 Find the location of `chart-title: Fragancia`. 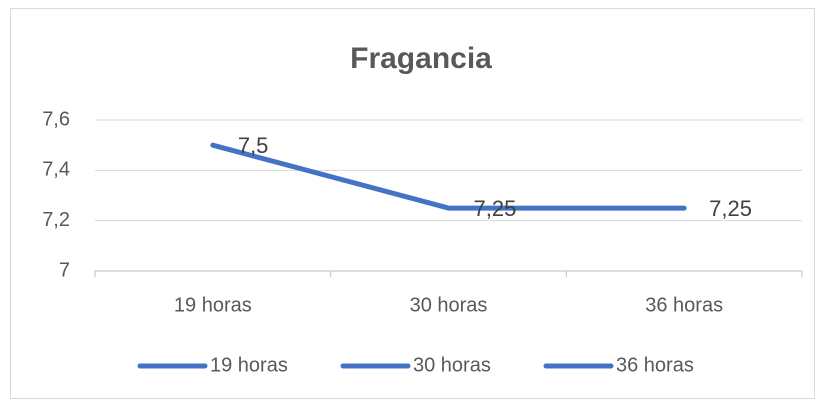

chart-title: Fragancia is located at coordinates (421, 58).